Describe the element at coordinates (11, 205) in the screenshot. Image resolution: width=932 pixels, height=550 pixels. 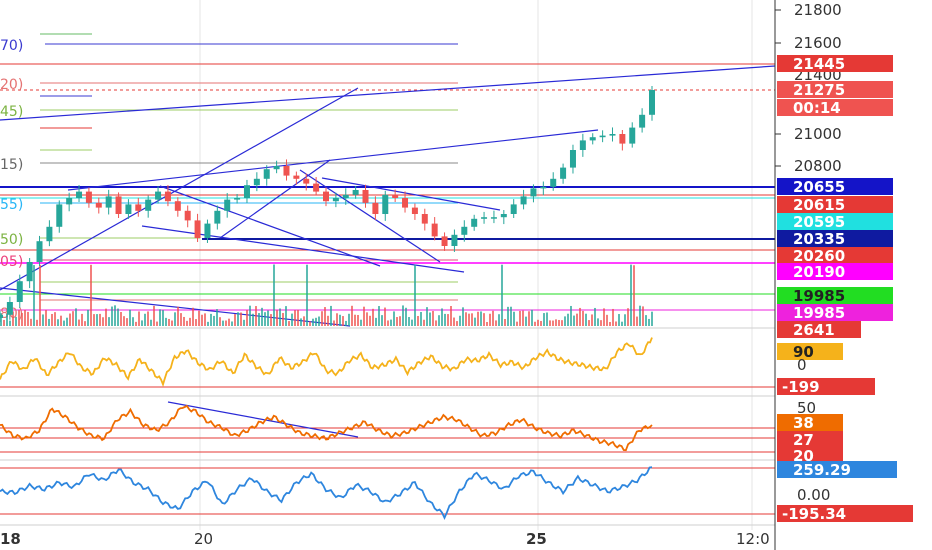
I see `fib-label: 55)` at that location.